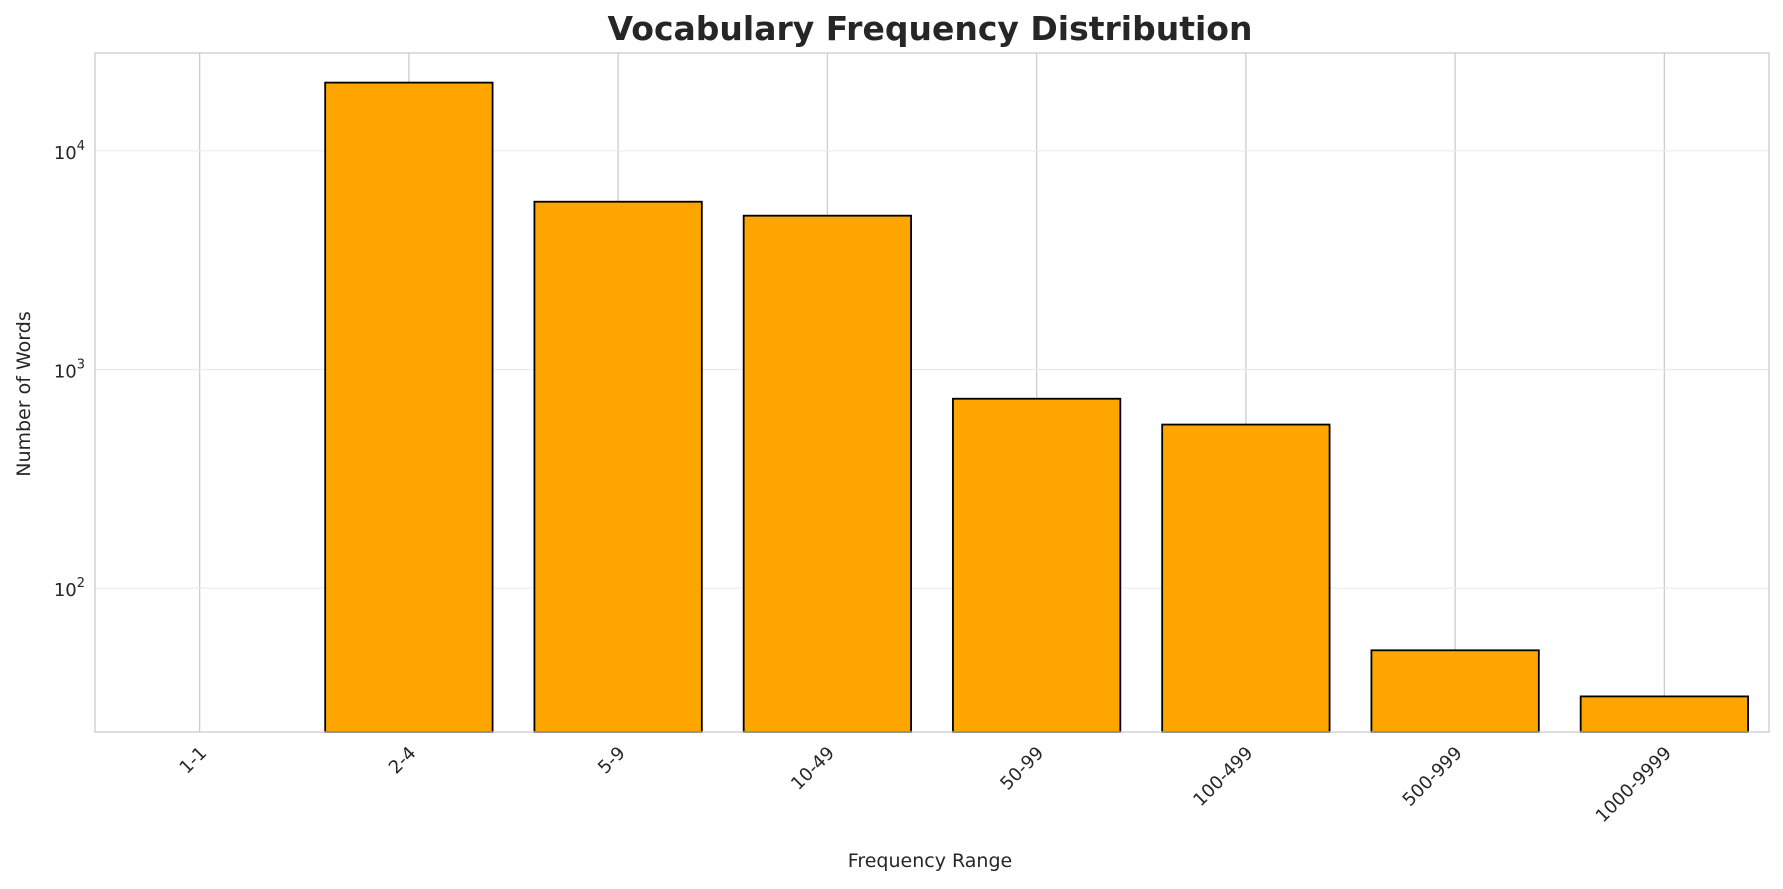 The height and width of the screenshot is (889, 1783). What do you see at coordinates (69, 151) in the screenshot?
I see `y-tick-label: 10⁴` at bounding box center [69, 151].